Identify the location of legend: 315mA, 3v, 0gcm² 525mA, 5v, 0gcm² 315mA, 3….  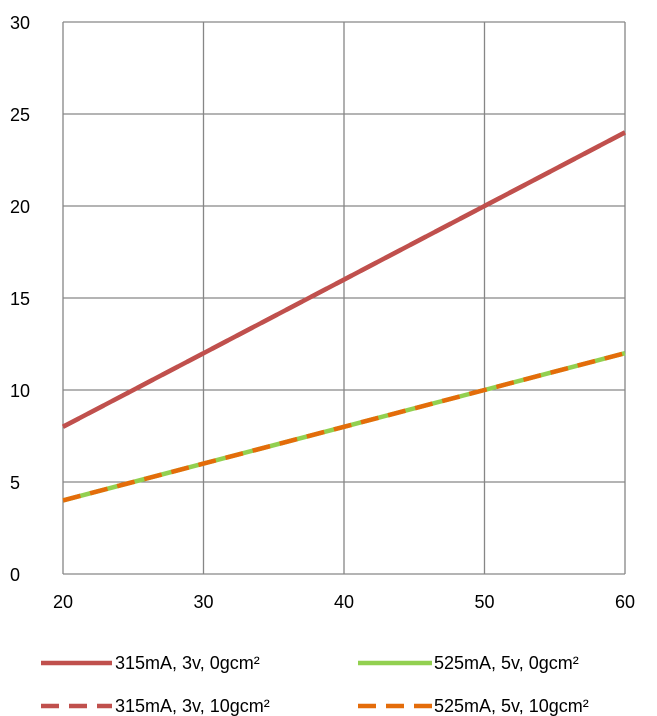
(315, 684).